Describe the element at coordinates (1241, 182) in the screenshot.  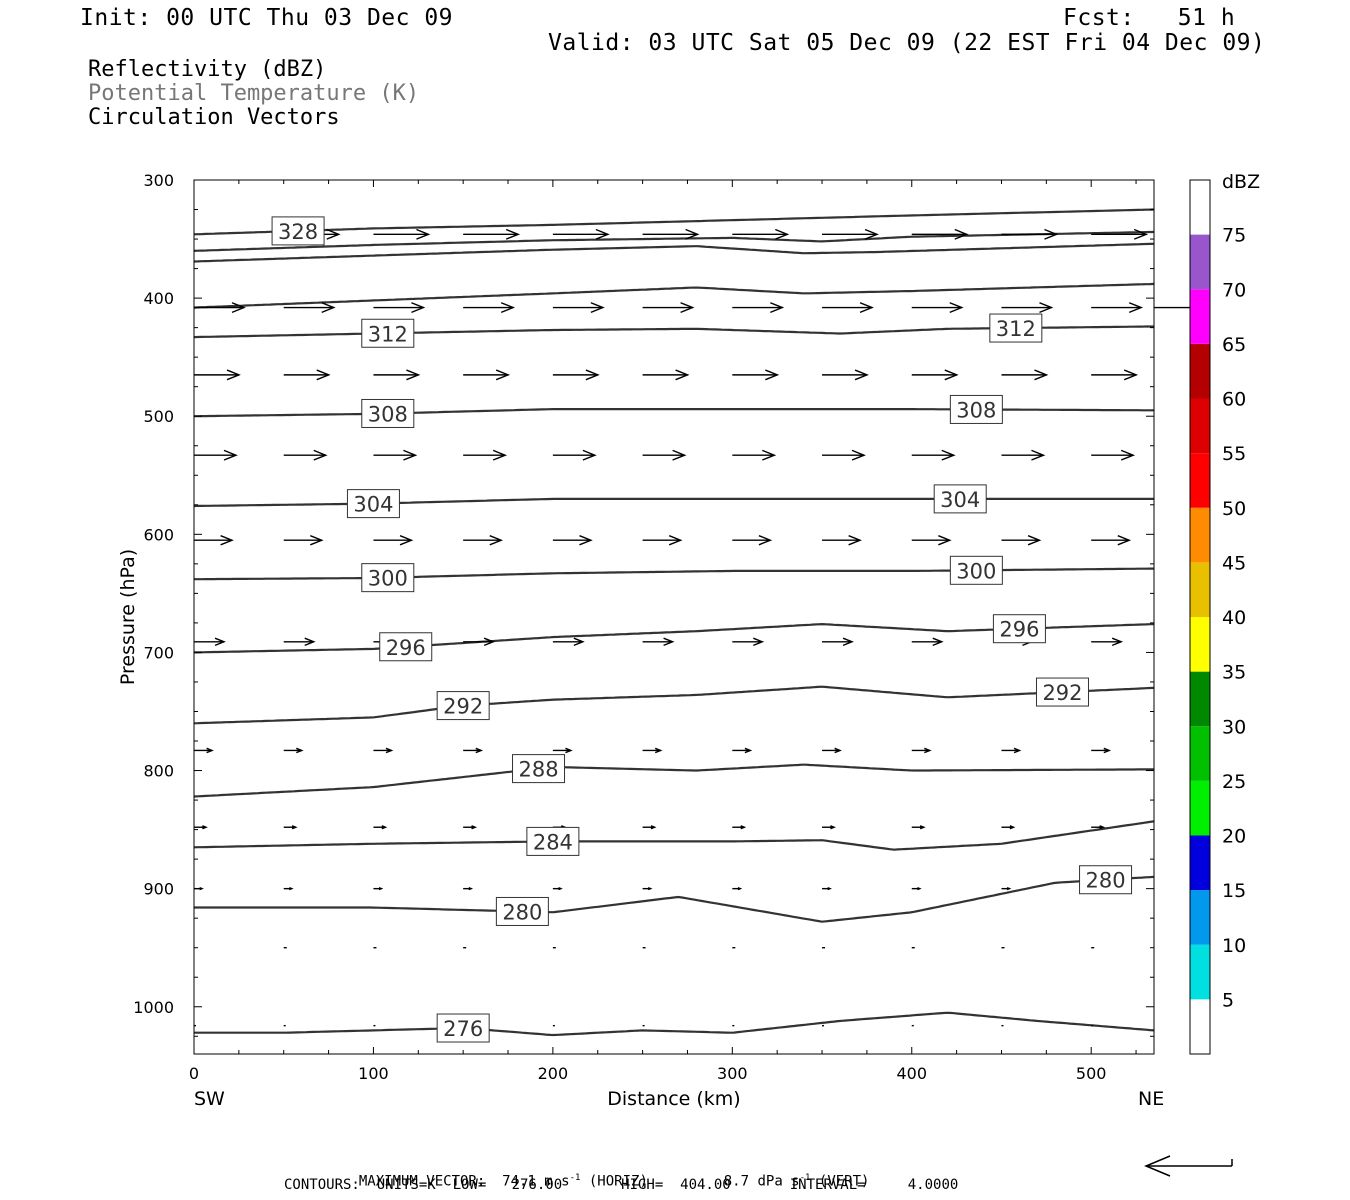
I see `colorbar-unit: dBZ` at that location.